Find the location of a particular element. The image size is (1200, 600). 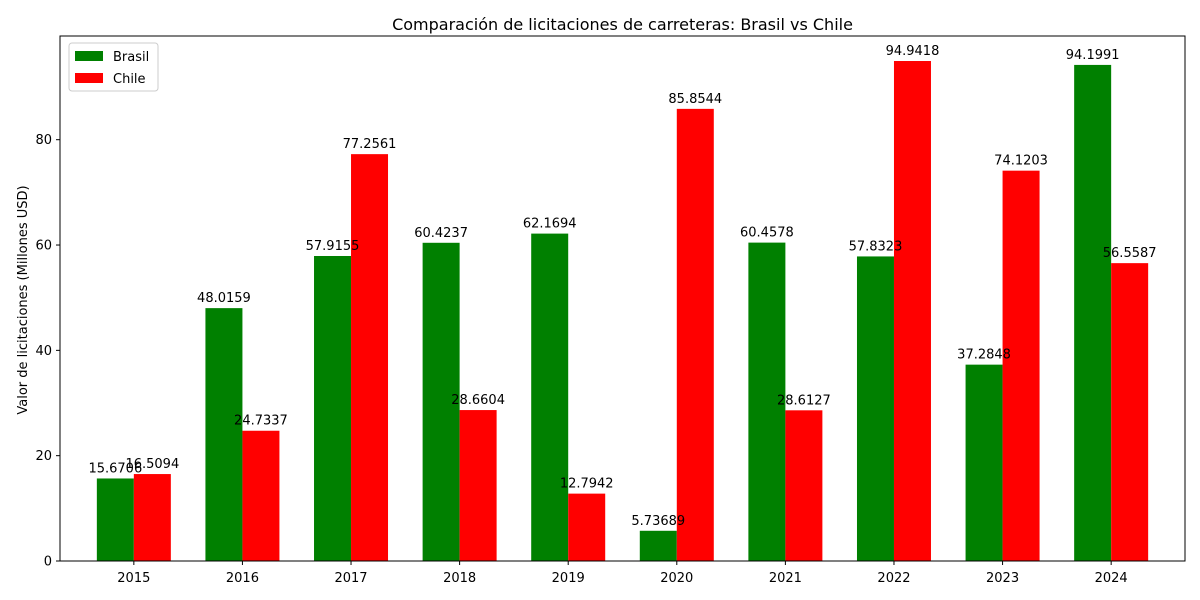

bar-chile-2021 is located at coordinates (804, 485).